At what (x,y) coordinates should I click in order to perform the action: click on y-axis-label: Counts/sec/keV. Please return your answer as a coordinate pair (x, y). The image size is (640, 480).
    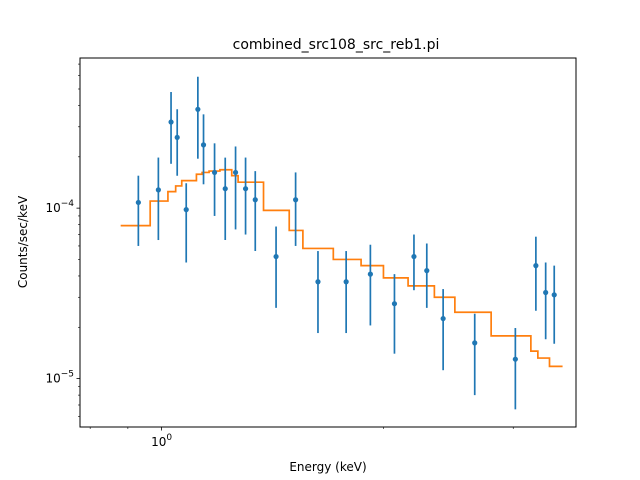
    Looking at the image, I should click on (23, 241).